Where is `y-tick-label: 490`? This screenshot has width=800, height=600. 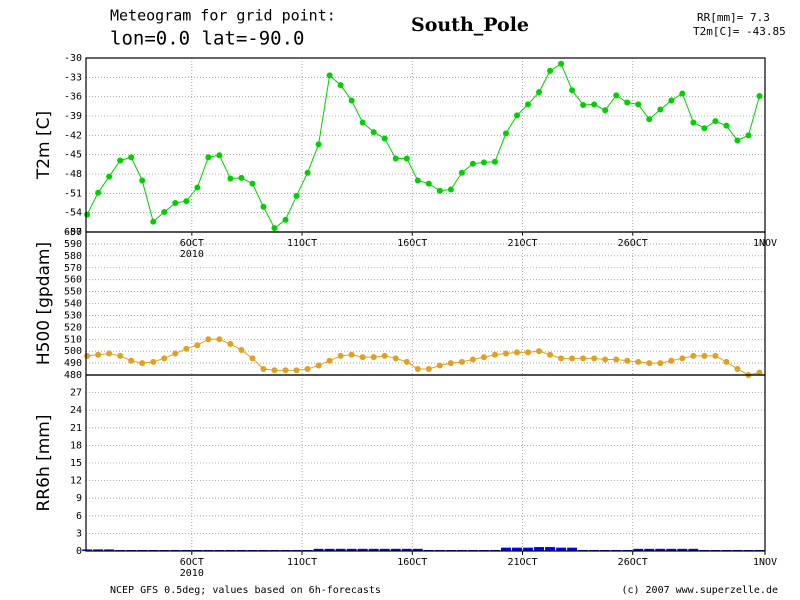
y-tick-label: 490 is located at coordinates (73, 363).